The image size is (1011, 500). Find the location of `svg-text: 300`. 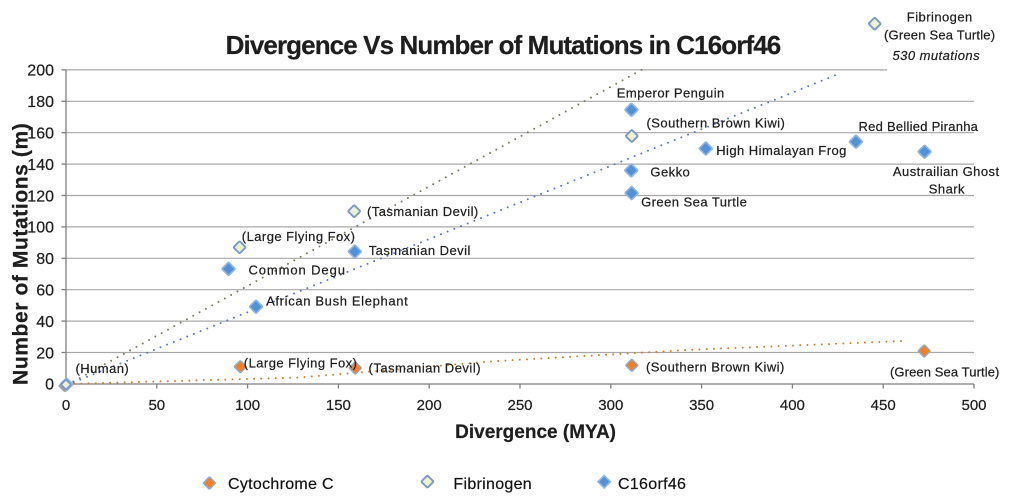

svg-text: 300 is located at coordinates (610, 405).